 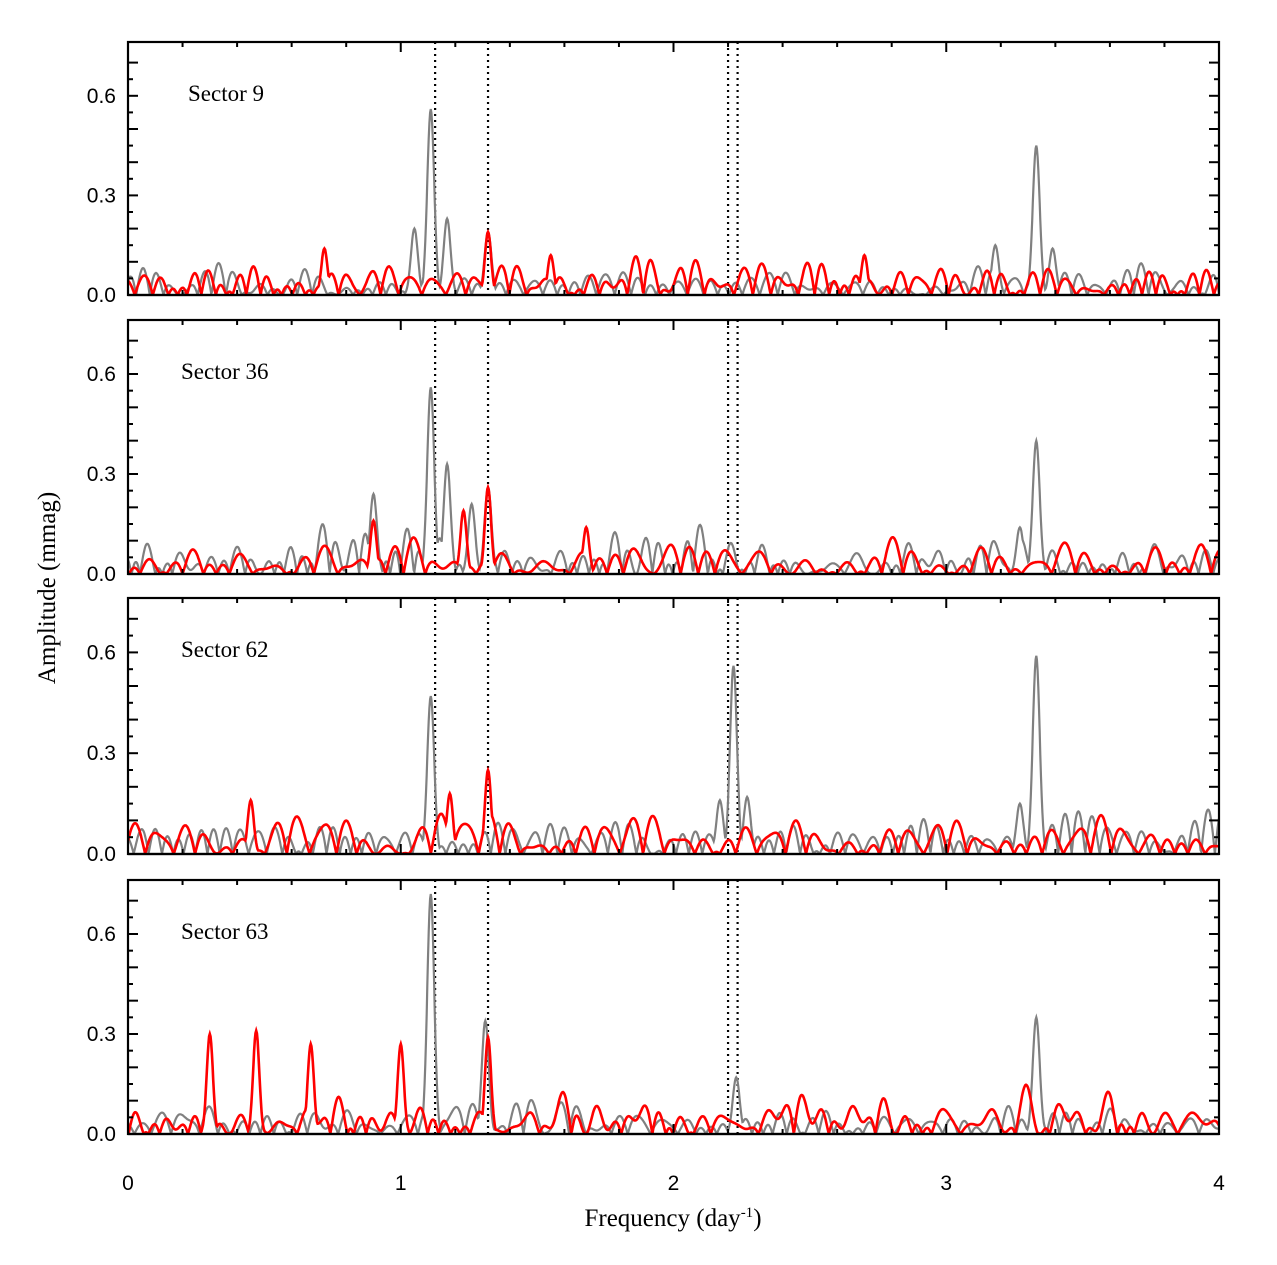 I want to click on x-axis-title-main: Frequency (day, so click(x=662, y=1218).